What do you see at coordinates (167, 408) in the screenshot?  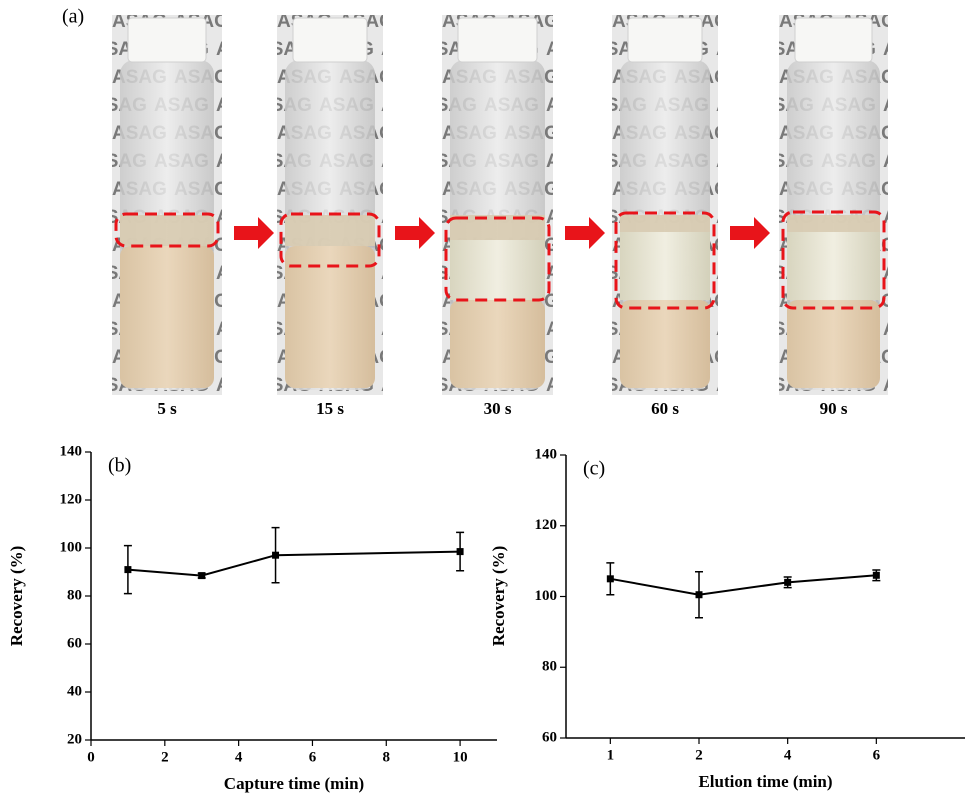 I see `caption: 5 s` at bounding box center [167, 408].